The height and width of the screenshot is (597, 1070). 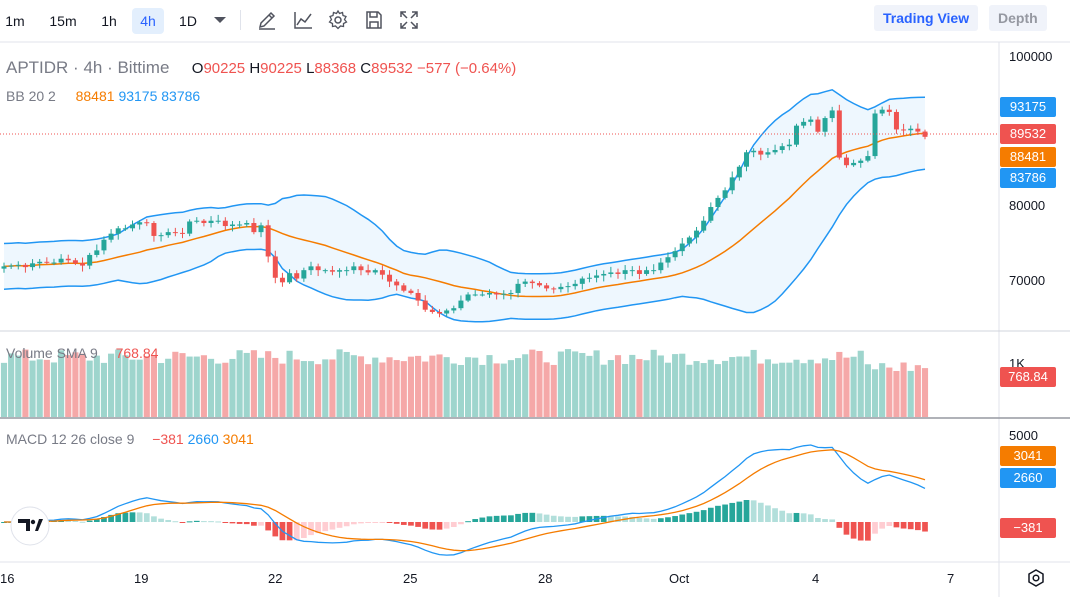 I want to click on bb-legend: BB 20 2 88481 93175 83786, so click(x=103, y=96).